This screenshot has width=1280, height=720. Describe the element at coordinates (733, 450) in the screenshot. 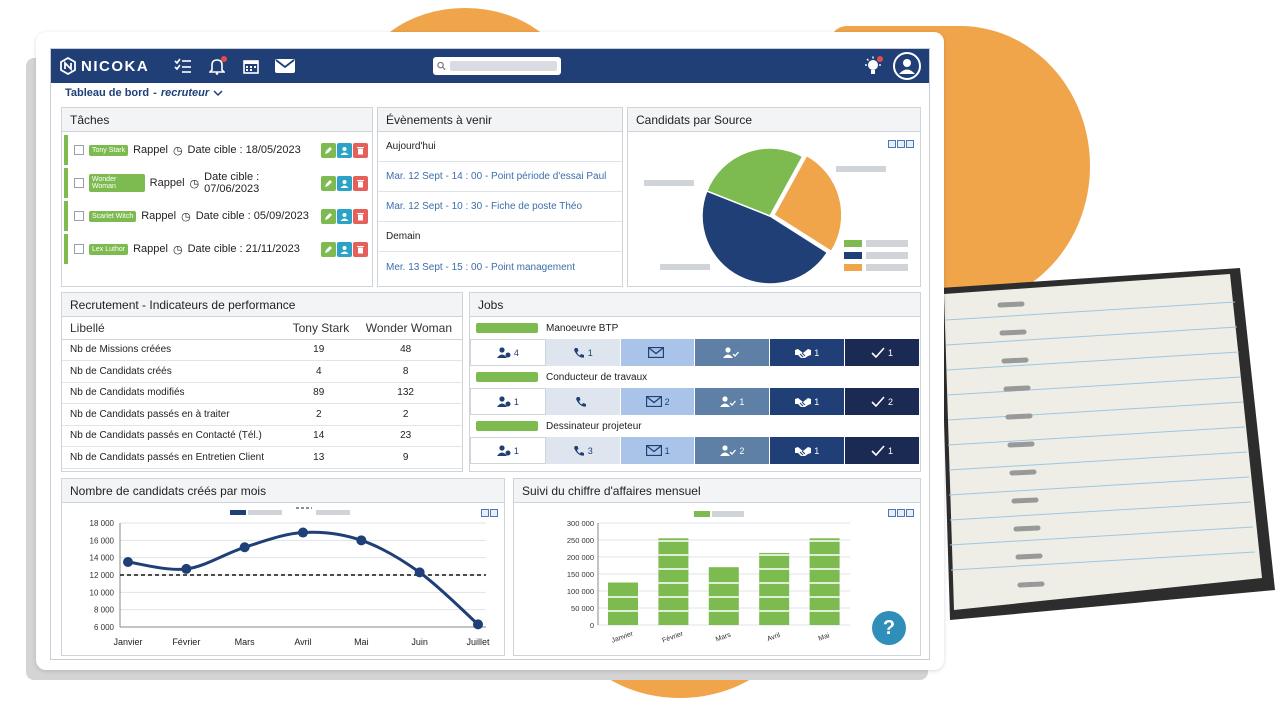

I see `pipeline-stage-validated: 2` at that location.